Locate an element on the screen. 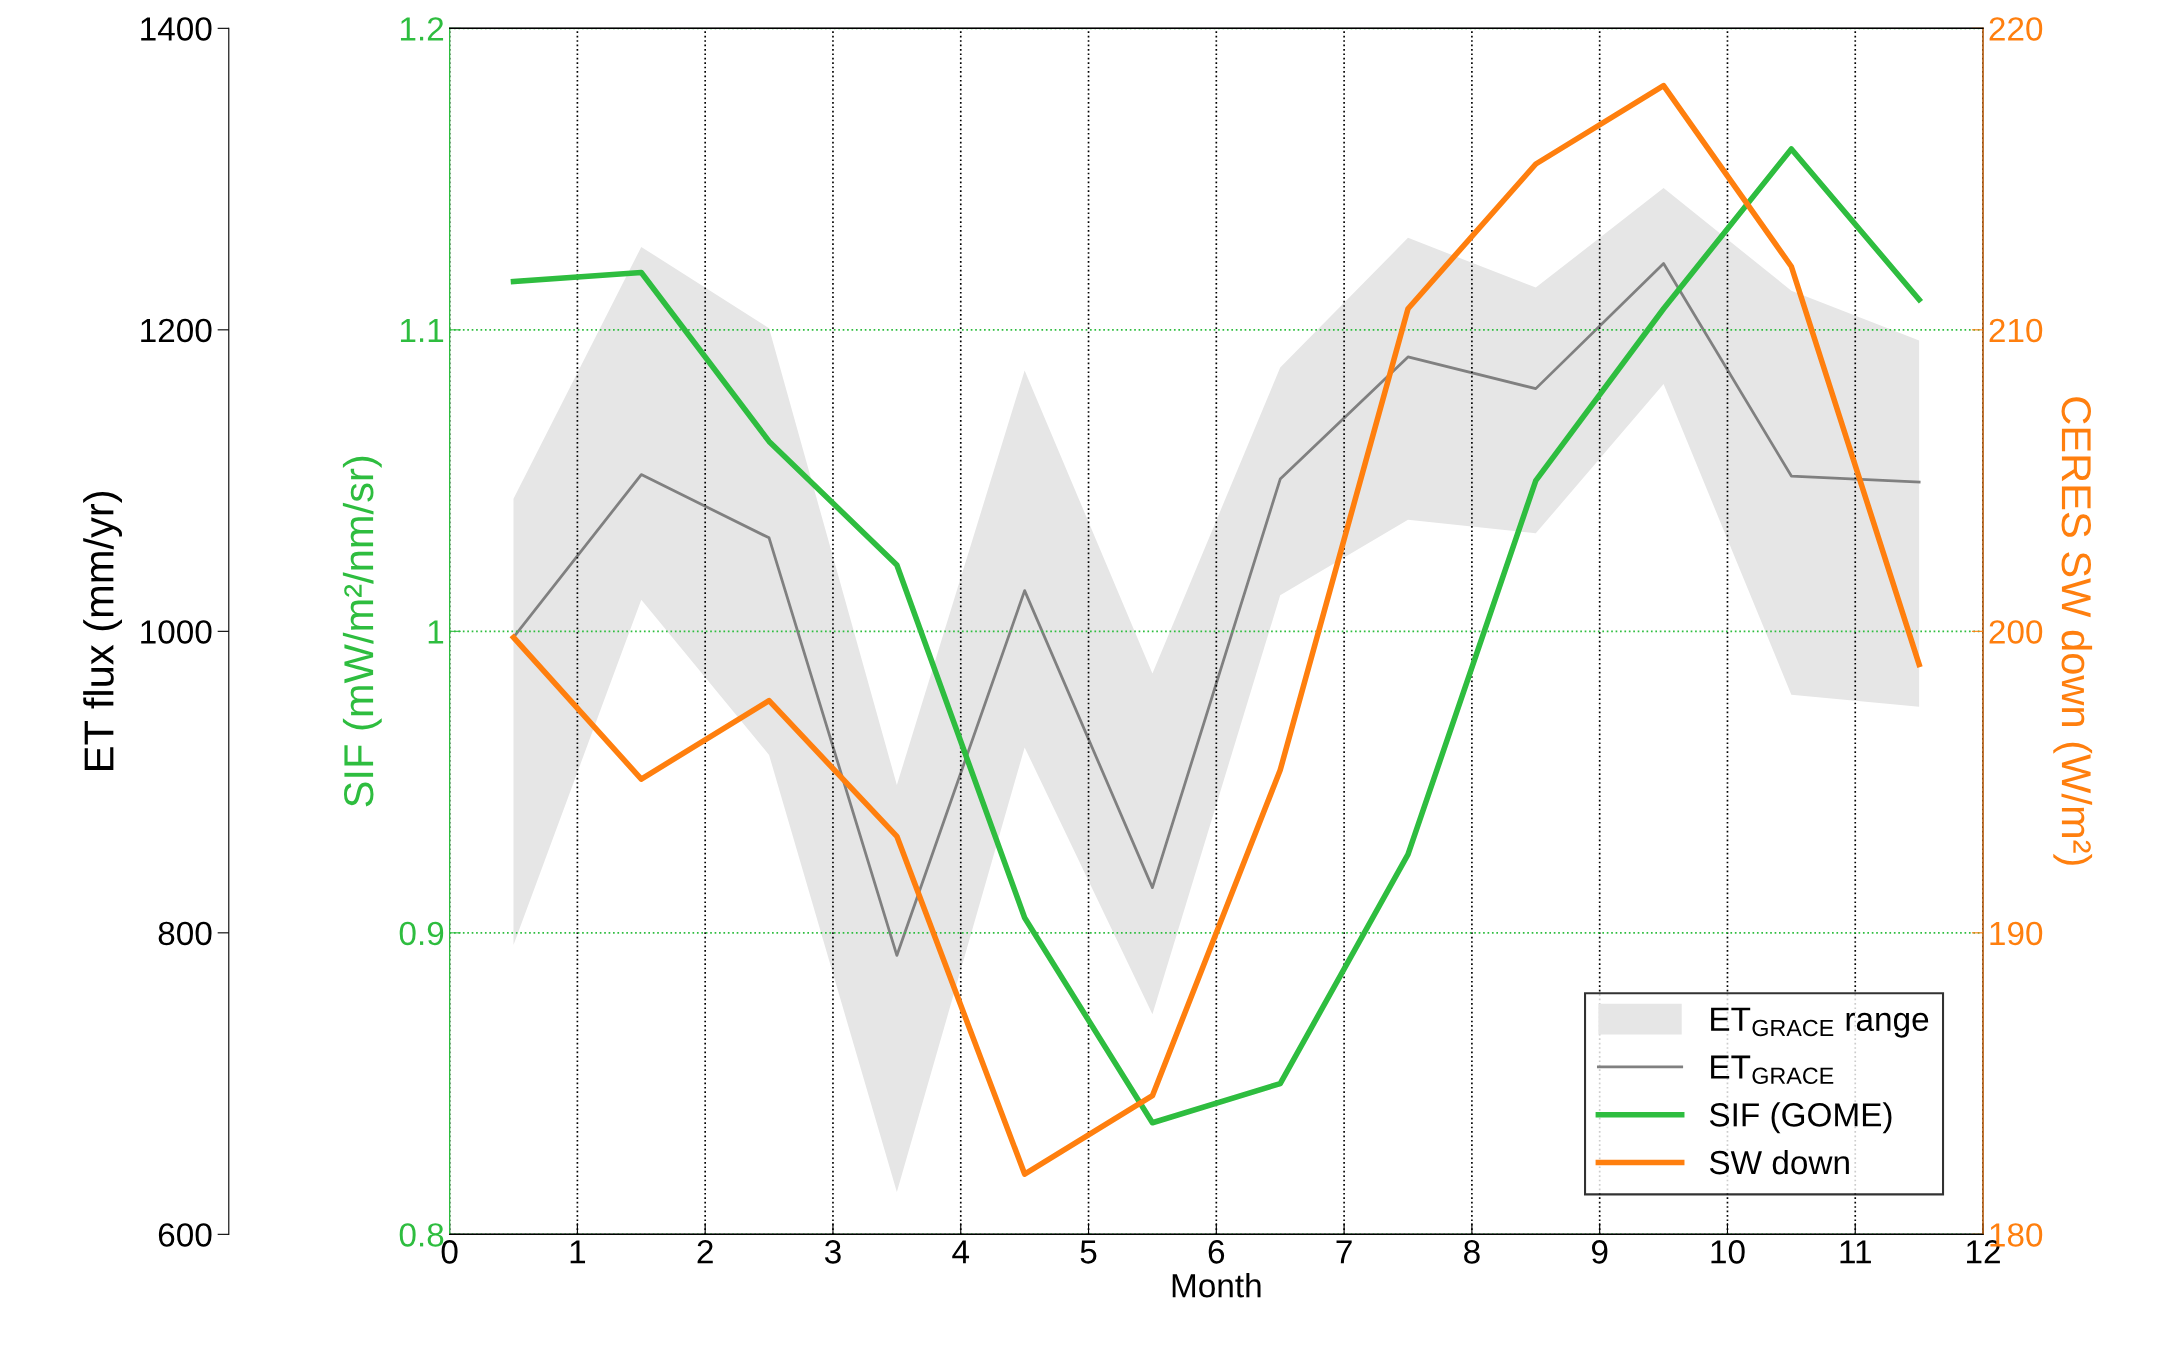 Image resolution: width=2172 pixels, height=1349 pixels. y3-tick-label: 1000 is located at coordinates (176, 632).